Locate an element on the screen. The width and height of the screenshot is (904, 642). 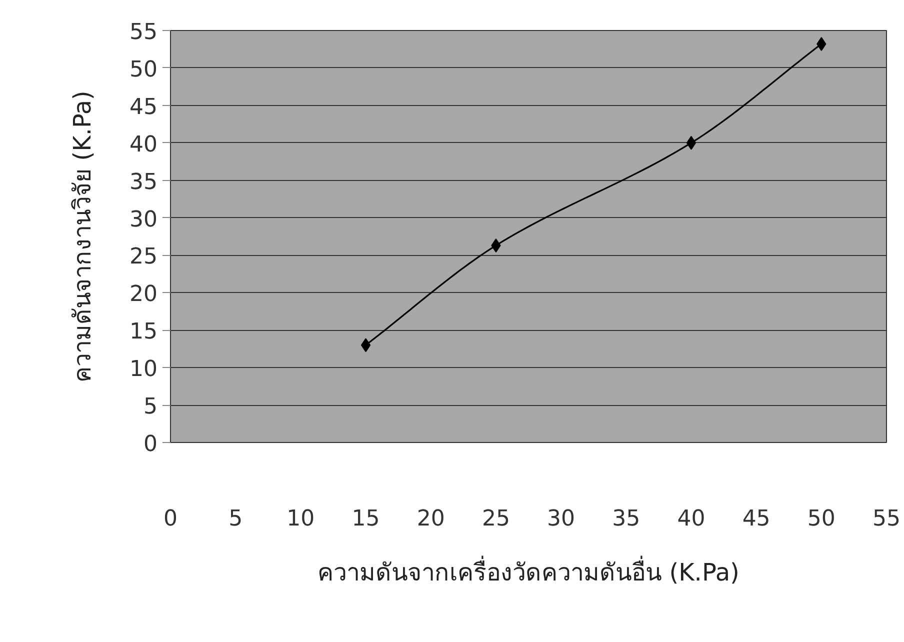
y-tick-label: 55 is located at coordinates (144, 32).